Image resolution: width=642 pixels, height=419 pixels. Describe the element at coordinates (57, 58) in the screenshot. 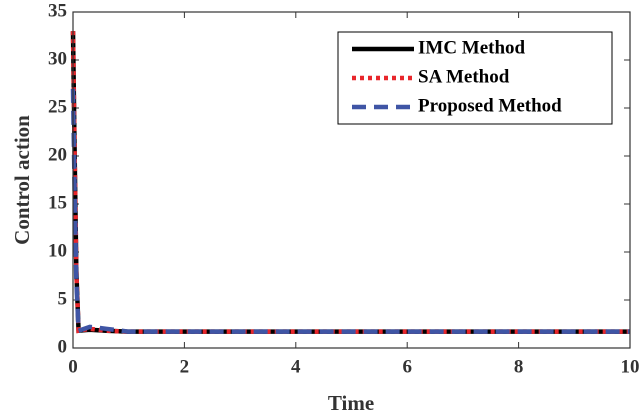

I see `y-tick-label: 30` at that location.